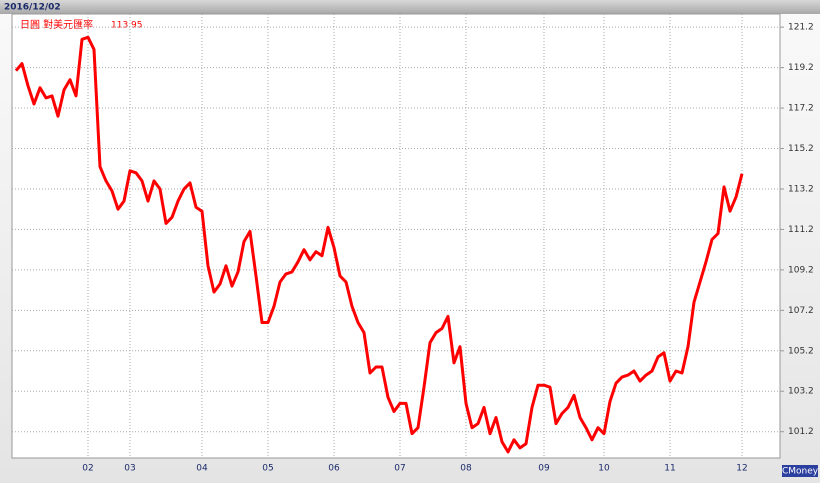 This screenshot has width=820, height=483. What do you see at coordinates (127, 26) in the screenshot?
I see `legend-value: 113.95` at bounding box center [127, 26].